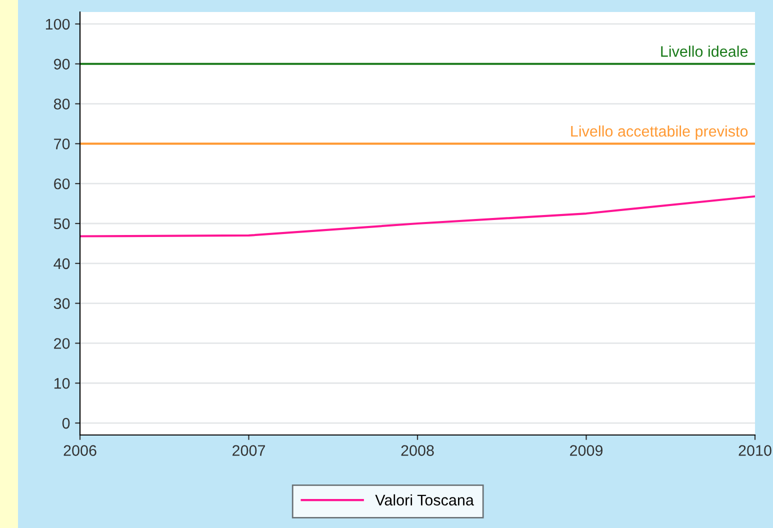 The image size is (773, 528). Describe the element at coordinates (755, 450) in the screenshot. I see `x-tick-label: 2010` at that location.